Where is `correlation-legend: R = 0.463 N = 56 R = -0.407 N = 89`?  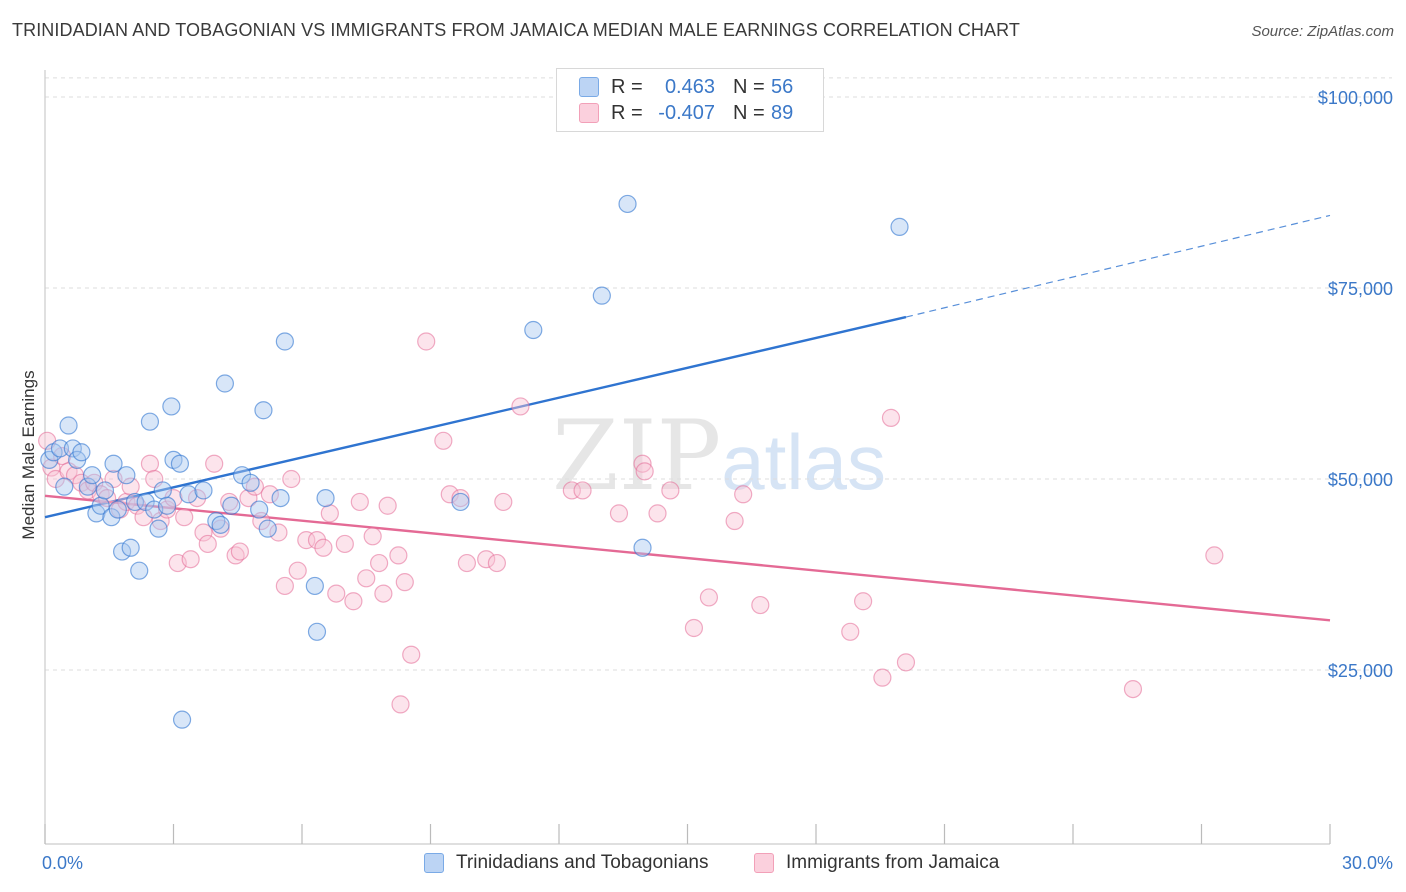
correlation-legend: R = 0.463 N = 56 R = -0.407 N = 89 is located at coordinates (690, 100).